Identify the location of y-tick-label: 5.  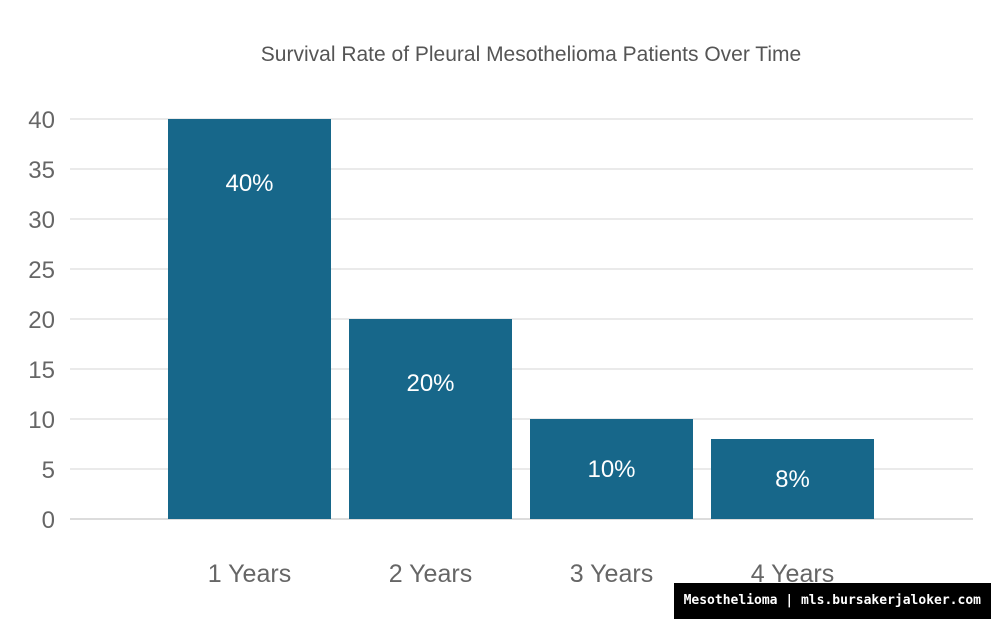
(48, 470).